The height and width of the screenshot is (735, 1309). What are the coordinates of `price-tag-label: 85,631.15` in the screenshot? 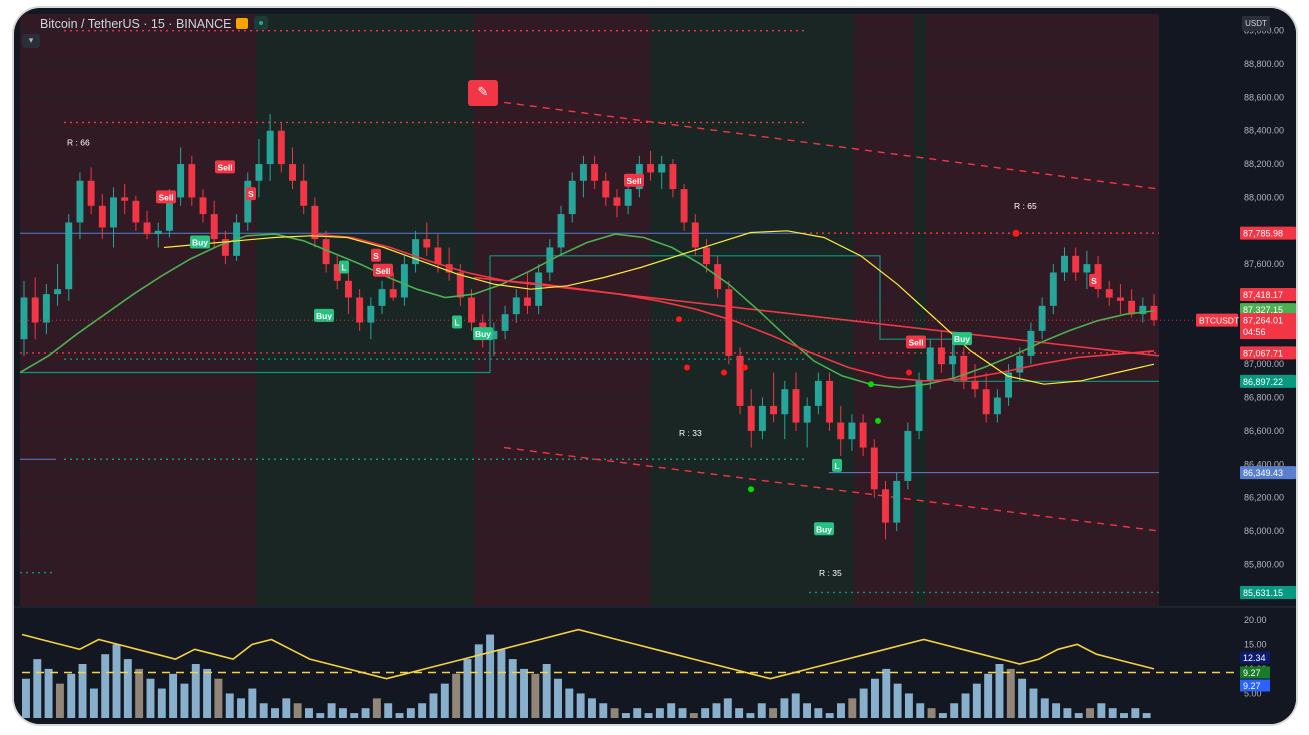 It's located at (1263, 593).